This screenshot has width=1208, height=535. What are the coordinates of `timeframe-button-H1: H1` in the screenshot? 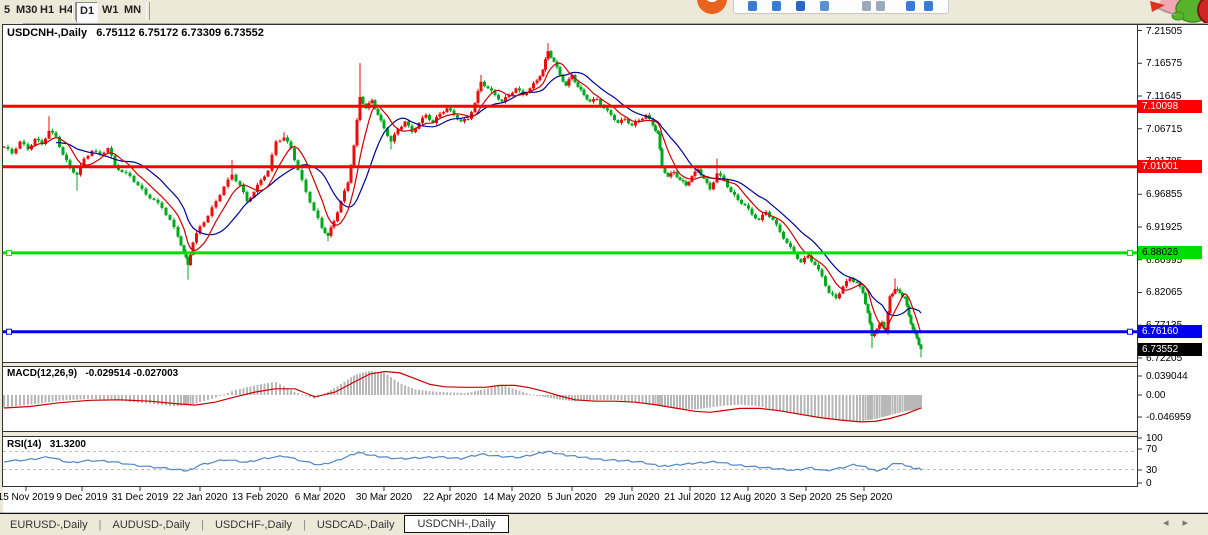 It's located at (47, 10).